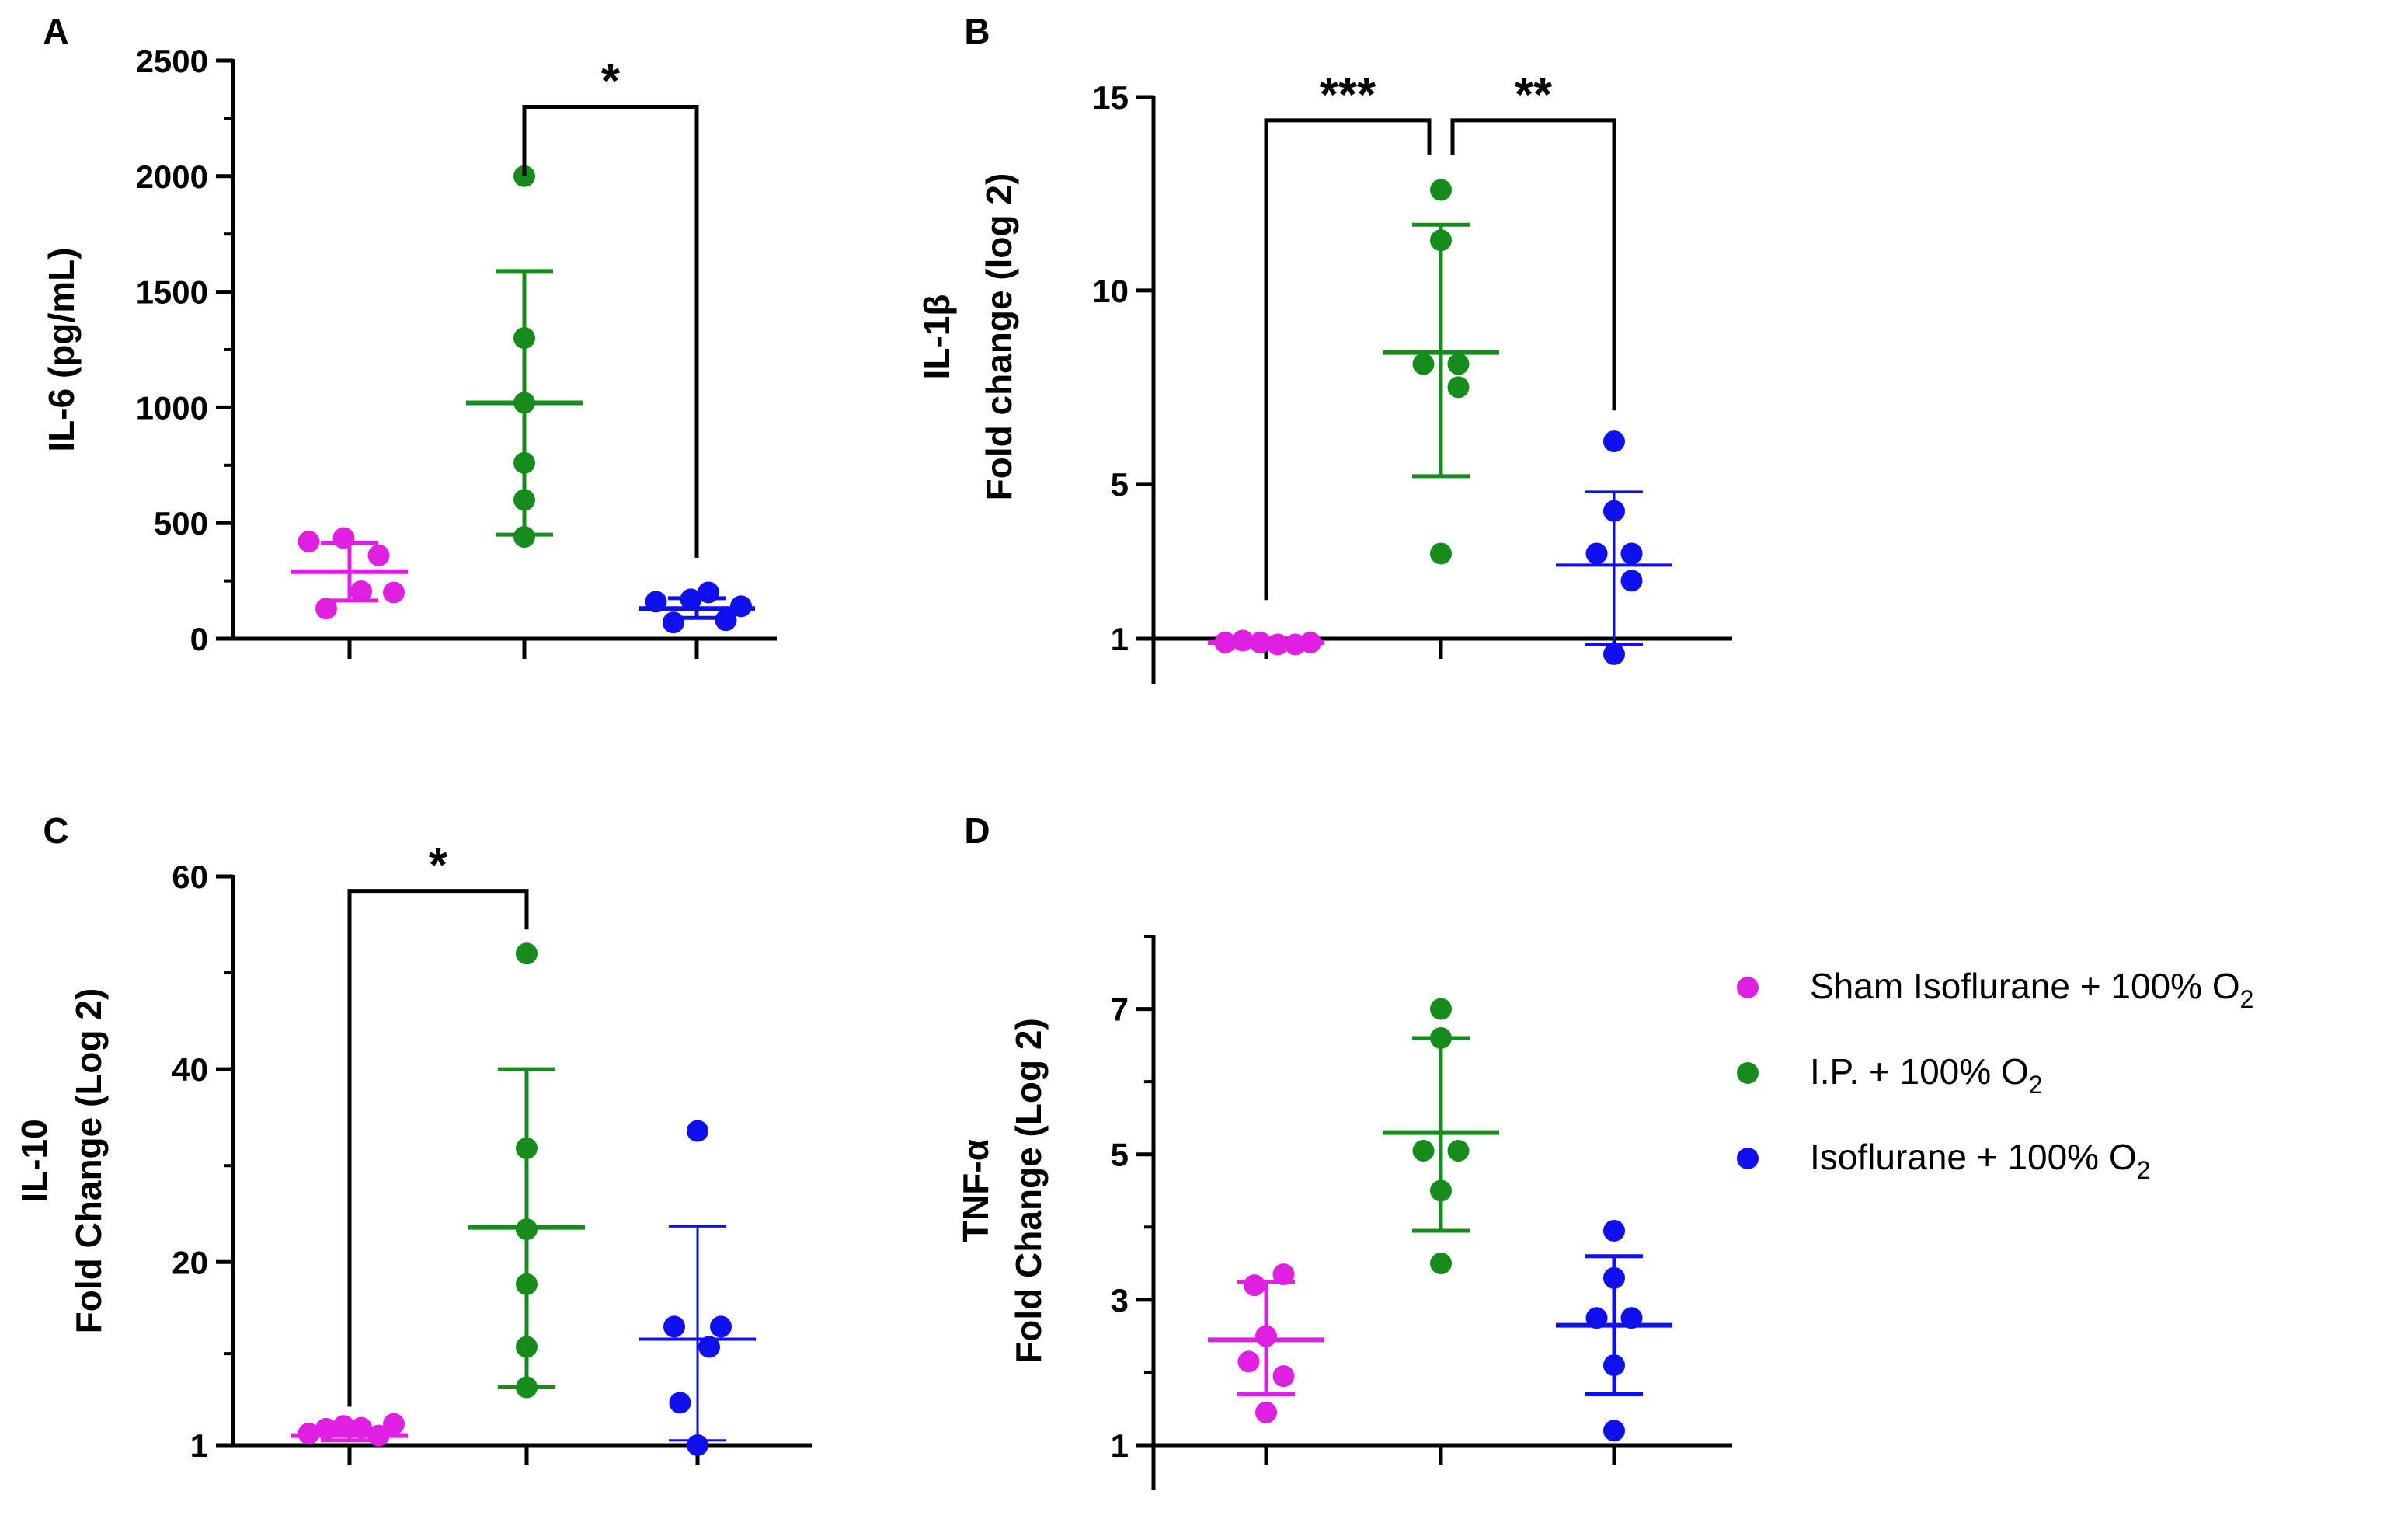 The image size is (2408, 1533). Describe the element at coordinates (1995, 989) in the screenshot. I see `legend-item: Sham Isoflurane + 100% O2` at that location.